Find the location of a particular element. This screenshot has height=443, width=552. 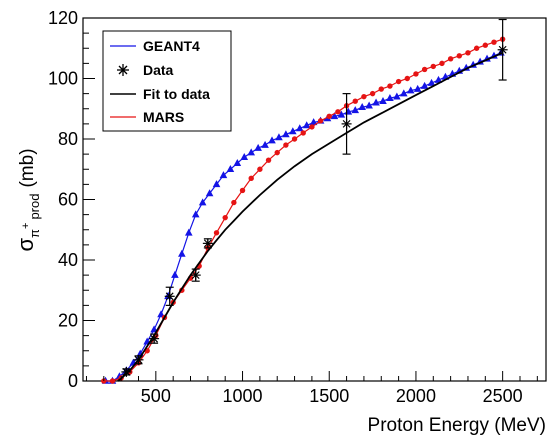

legend-geant4-label: GEANT4 is located at coordinates (171, 46).